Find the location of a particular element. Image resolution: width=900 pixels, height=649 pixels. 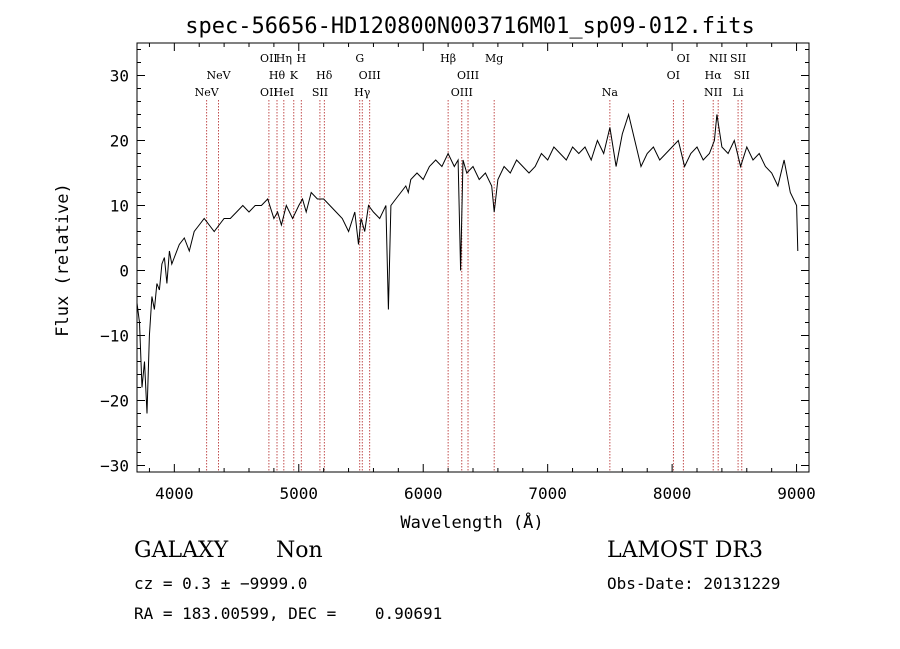

line-label: Hθ is located at coordinates (277, 75).